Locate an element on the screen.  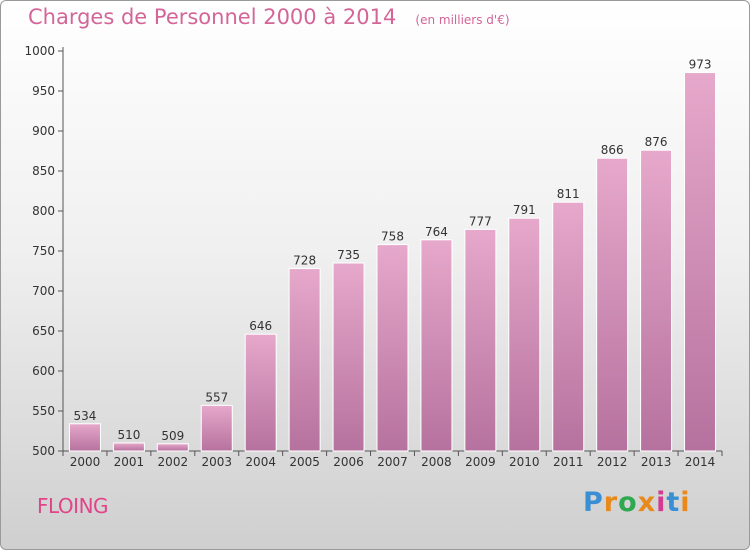
logo-letter: o is located at coordinates (628, 502).